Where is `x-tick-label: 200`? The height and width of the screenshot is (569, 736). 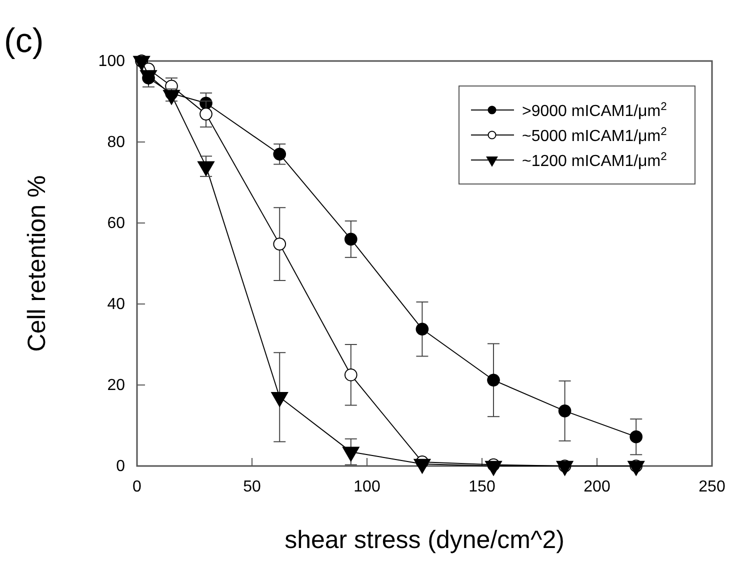 x-tick-label: 200 is located at coordinates (597, 487).